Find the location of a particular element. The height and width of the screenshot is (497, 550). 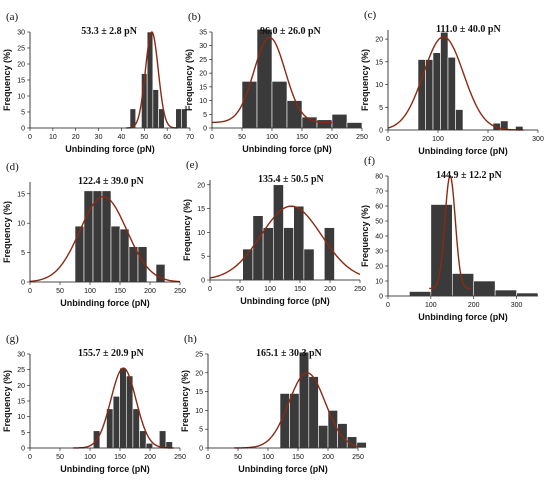

axes is located at coordinates (104, 401).